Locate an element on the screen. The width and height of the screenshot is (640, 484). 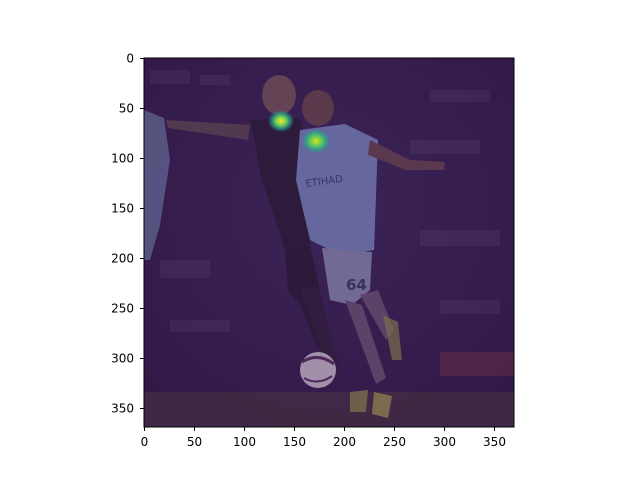
y-tick-label: 50 is located at coordinates (126, 109).